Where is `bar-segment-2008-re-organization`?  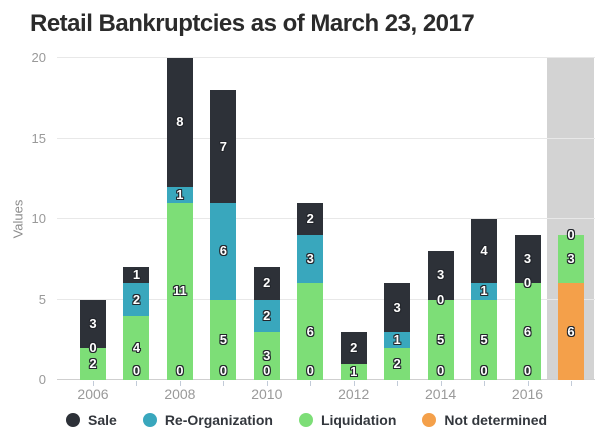
bar-segment-2008-re-organization is located at coordinates (179, 194).